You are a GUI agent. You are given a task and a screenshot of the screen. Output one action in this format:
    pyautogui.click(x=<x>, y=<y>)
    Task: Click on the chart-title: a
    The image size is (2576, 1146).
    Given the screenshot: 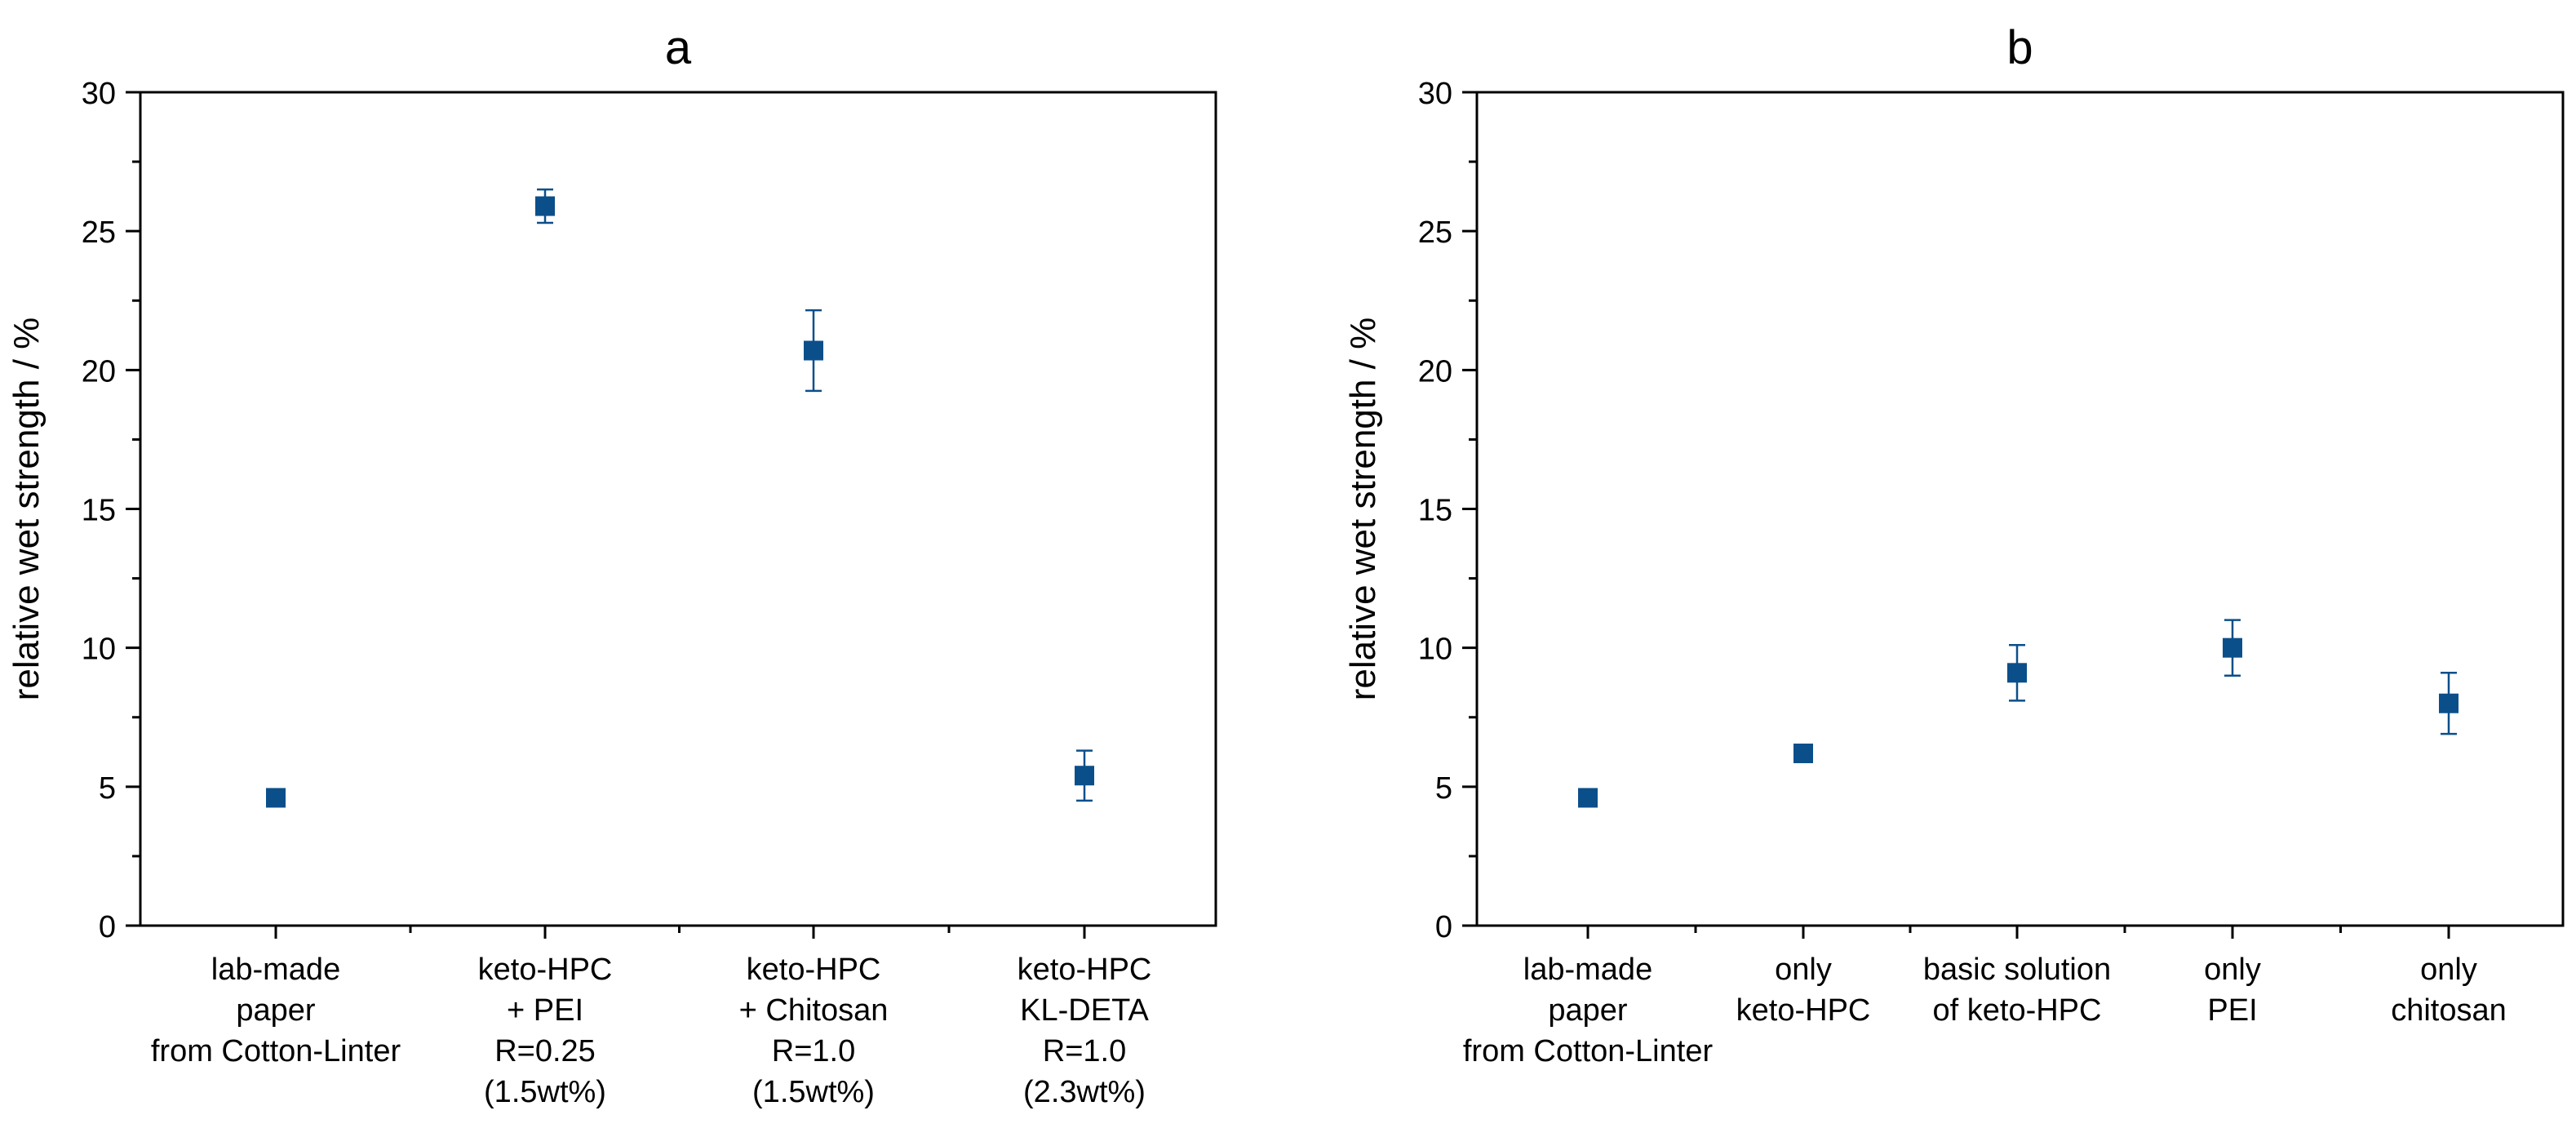 What is the action you would take?
    pyautogui.click(x=678, y=47)
    